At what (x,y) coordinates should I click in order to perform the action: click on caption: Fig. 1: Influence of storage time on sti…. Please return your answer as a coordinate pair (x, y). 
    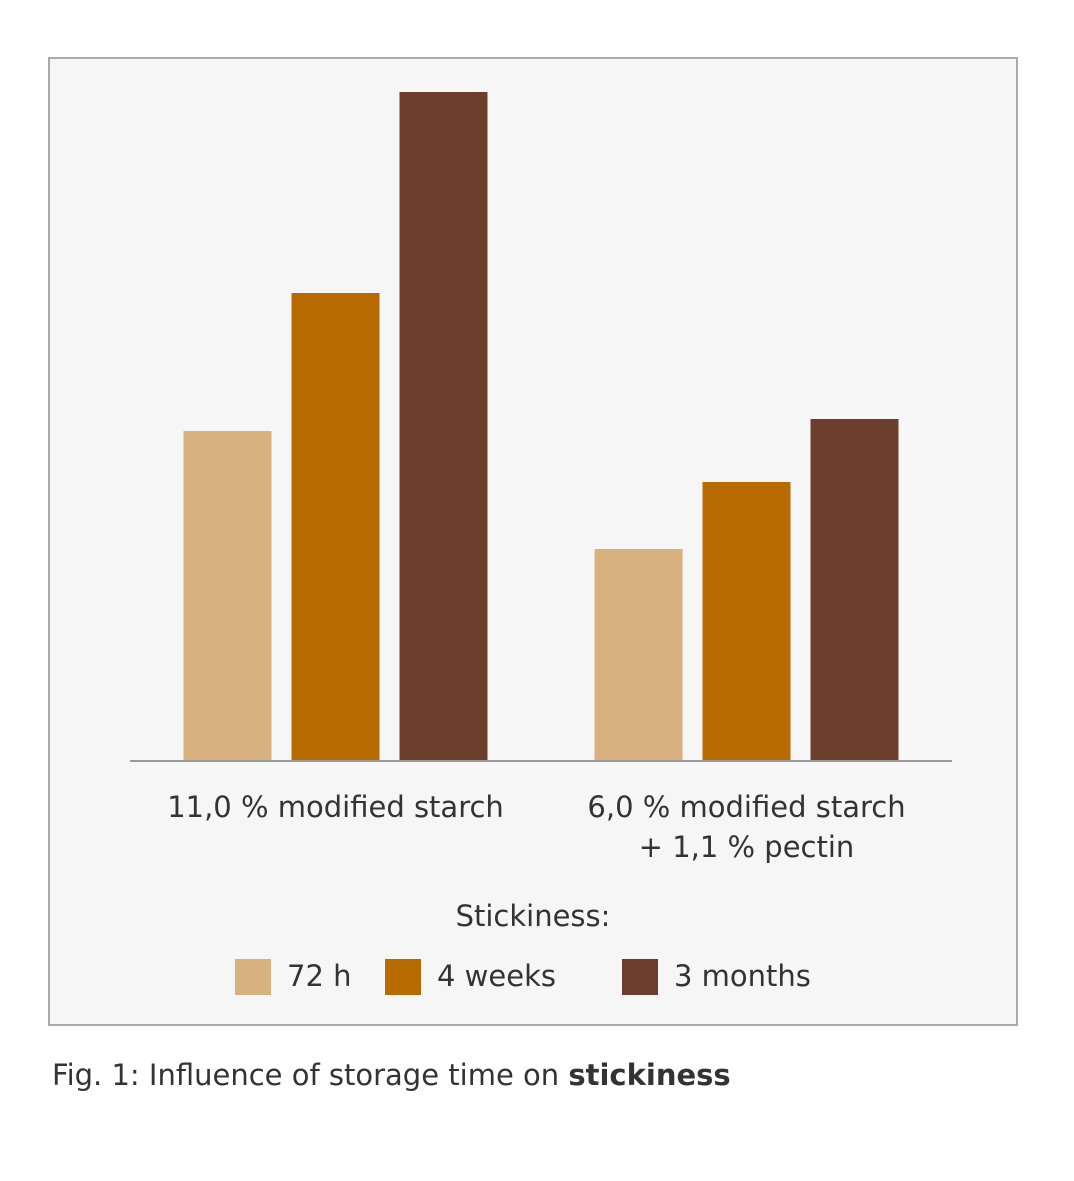
    Looking at the image, I should click on (391, 1075).